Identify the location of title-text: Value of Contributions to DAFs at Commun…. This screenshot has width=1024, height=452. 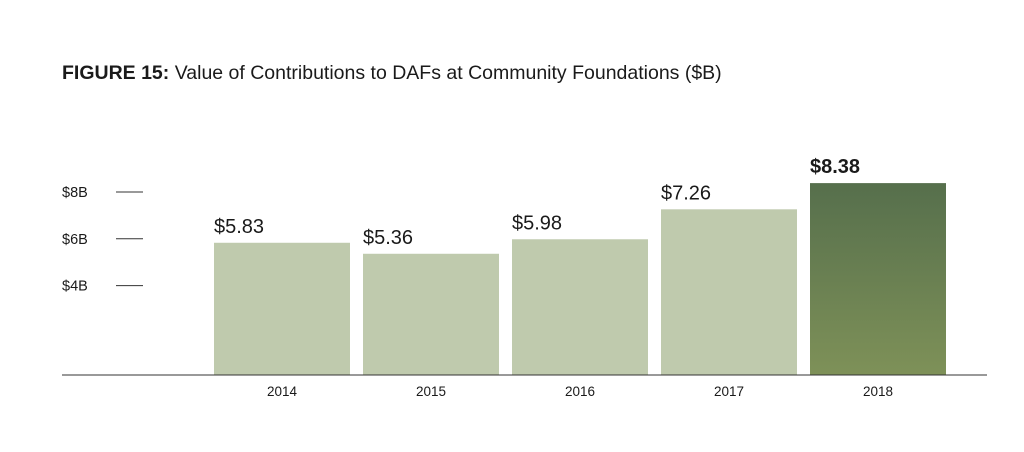
(448, 73).